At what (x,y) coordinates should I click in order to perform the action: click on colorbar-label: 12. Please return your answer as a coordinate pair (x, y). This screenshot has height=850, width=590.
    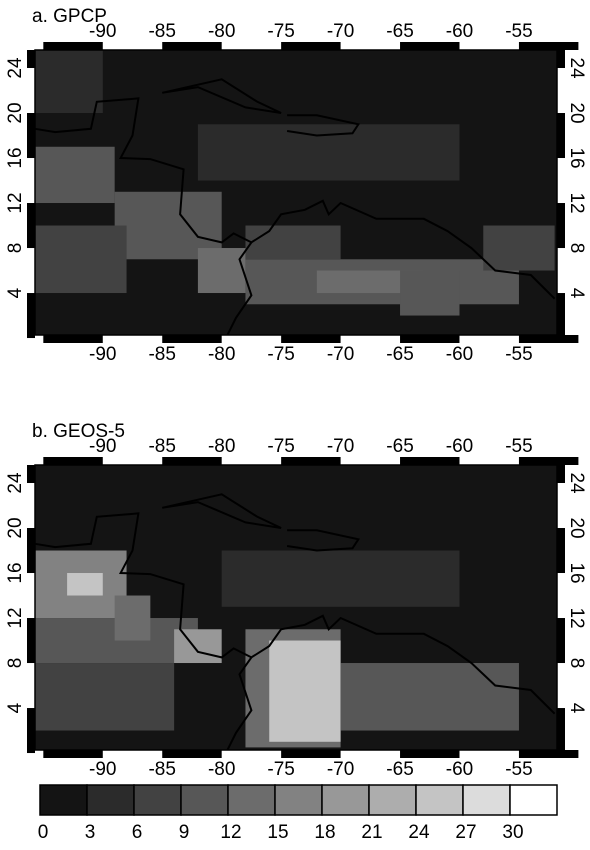
    Looking at the image, I should click on (230, 832).